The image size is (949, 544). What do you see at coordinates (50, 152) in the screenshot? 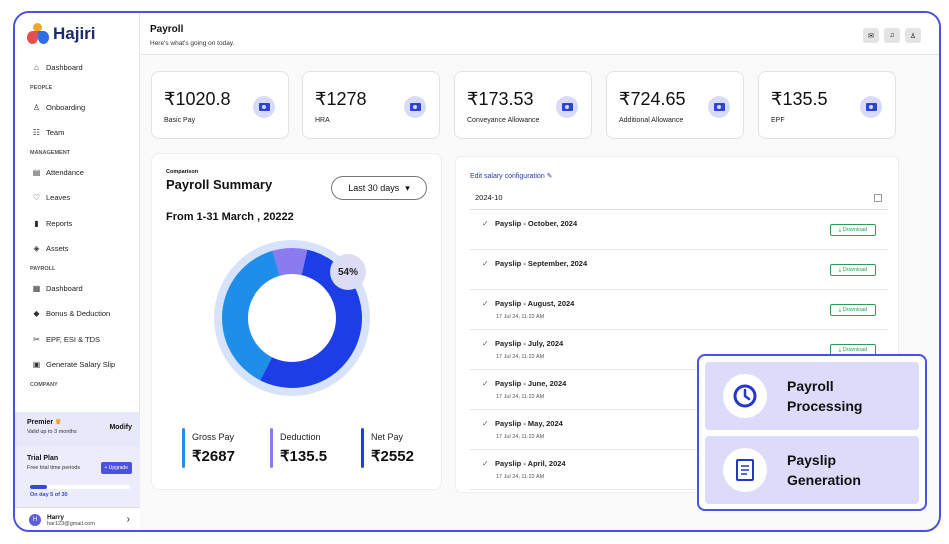
I see `section-management: MANAGEMENT` at bounding box center [50, 152].